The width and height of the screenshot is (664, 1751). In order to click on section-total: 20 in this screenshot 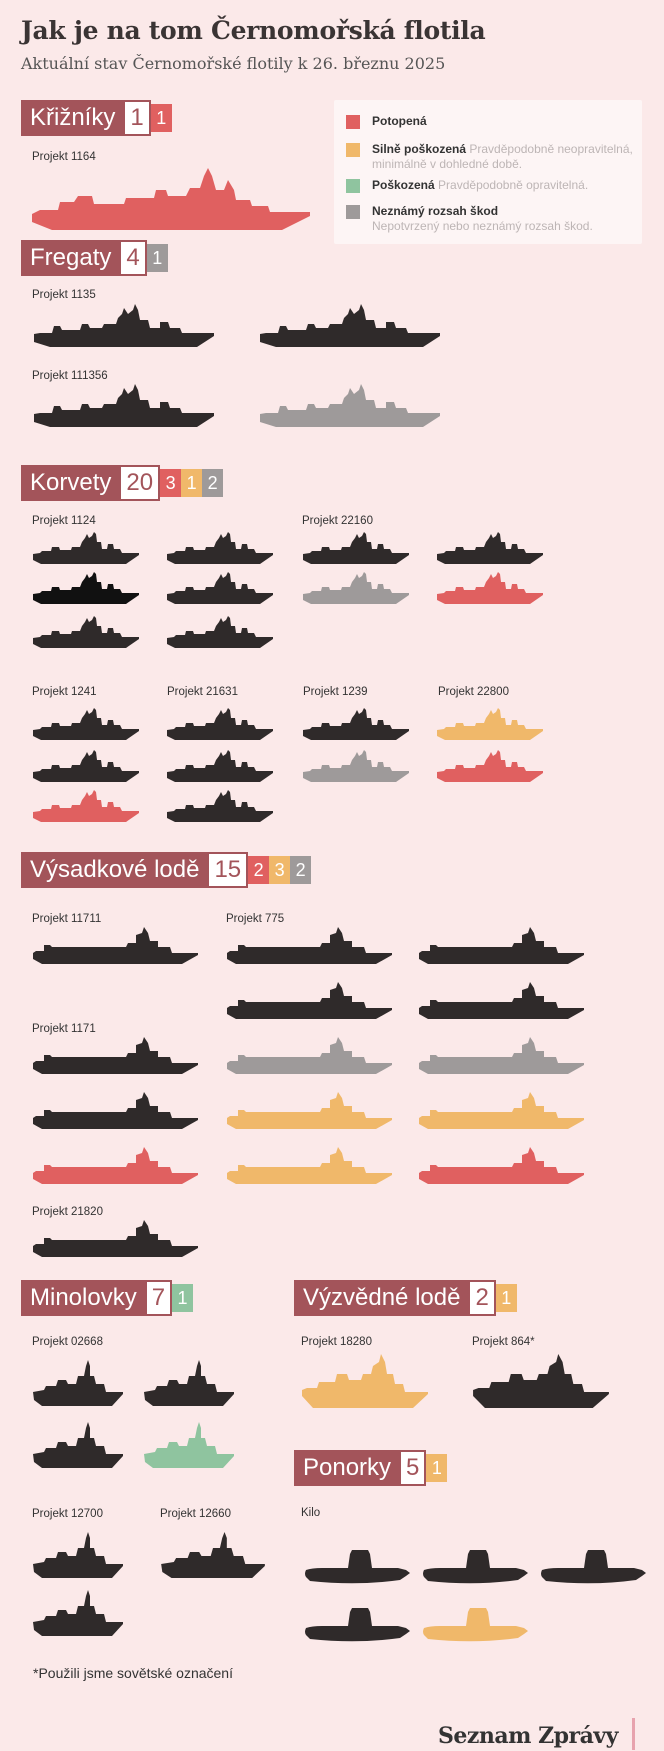, I will do `click(140, 483)`.